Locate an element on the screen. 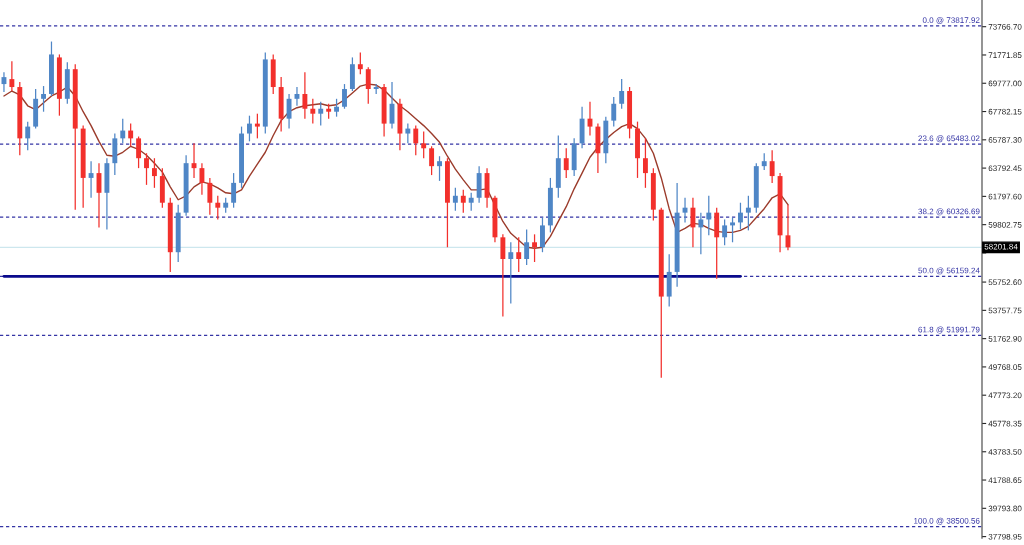 The height and width of the screenshot is (545, 1024). y-tick-label: 39793.80 is located at coordinates (1005, 508).